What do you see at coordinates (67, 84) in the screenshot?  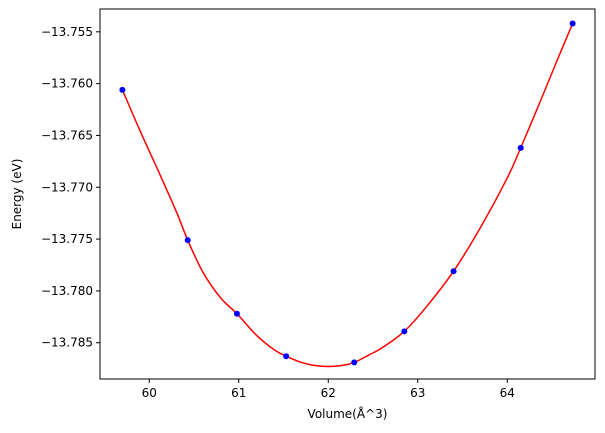 I see `y-tick-label: −13.760` at bounding box center [67, 84].